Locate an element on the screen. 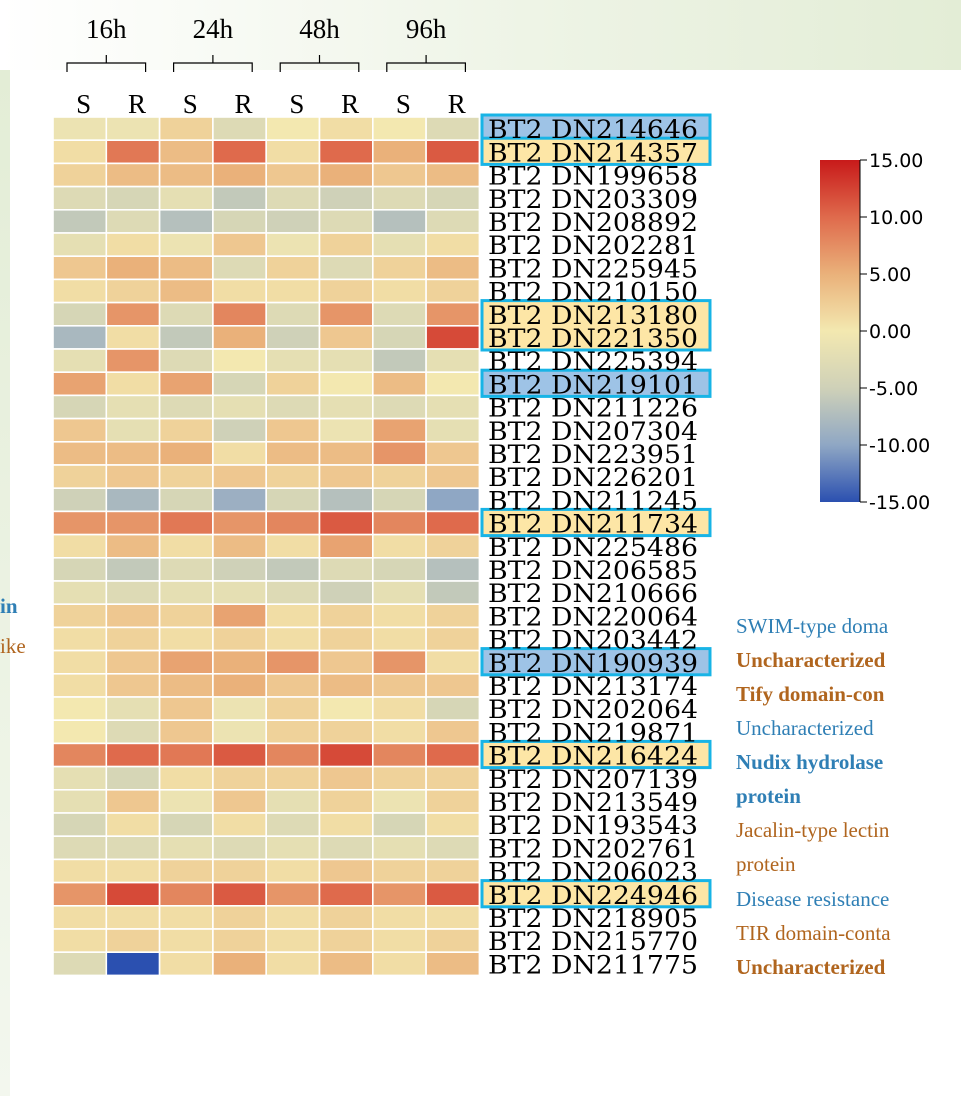 Image resolution: width=961 pixels, height=1096 pixels. column-label: R is located at coordinates (244, 104).